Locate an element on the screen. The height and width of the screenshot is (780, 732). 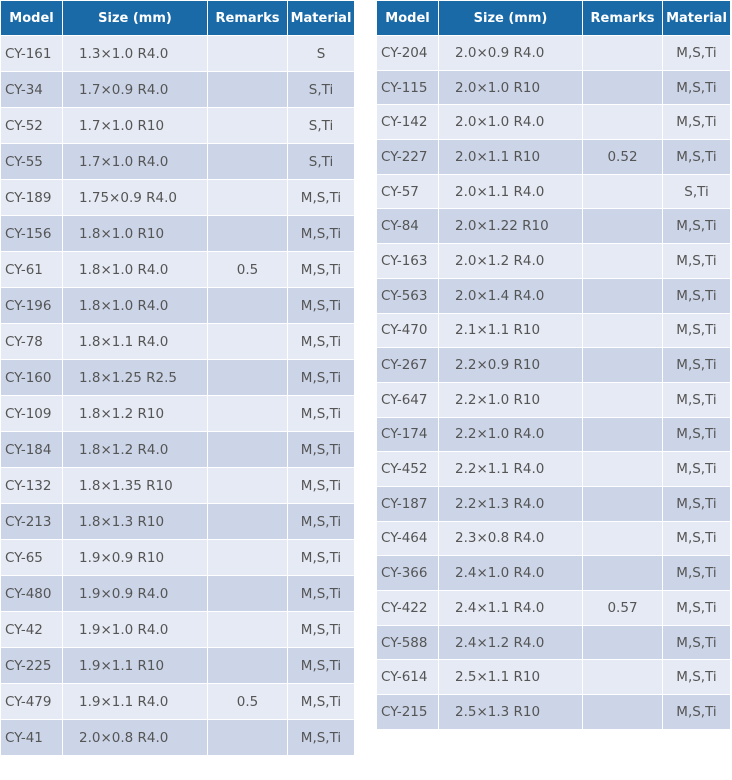
cell-size: 2.5×1.3 R10 is located at coordinates (510, 712).